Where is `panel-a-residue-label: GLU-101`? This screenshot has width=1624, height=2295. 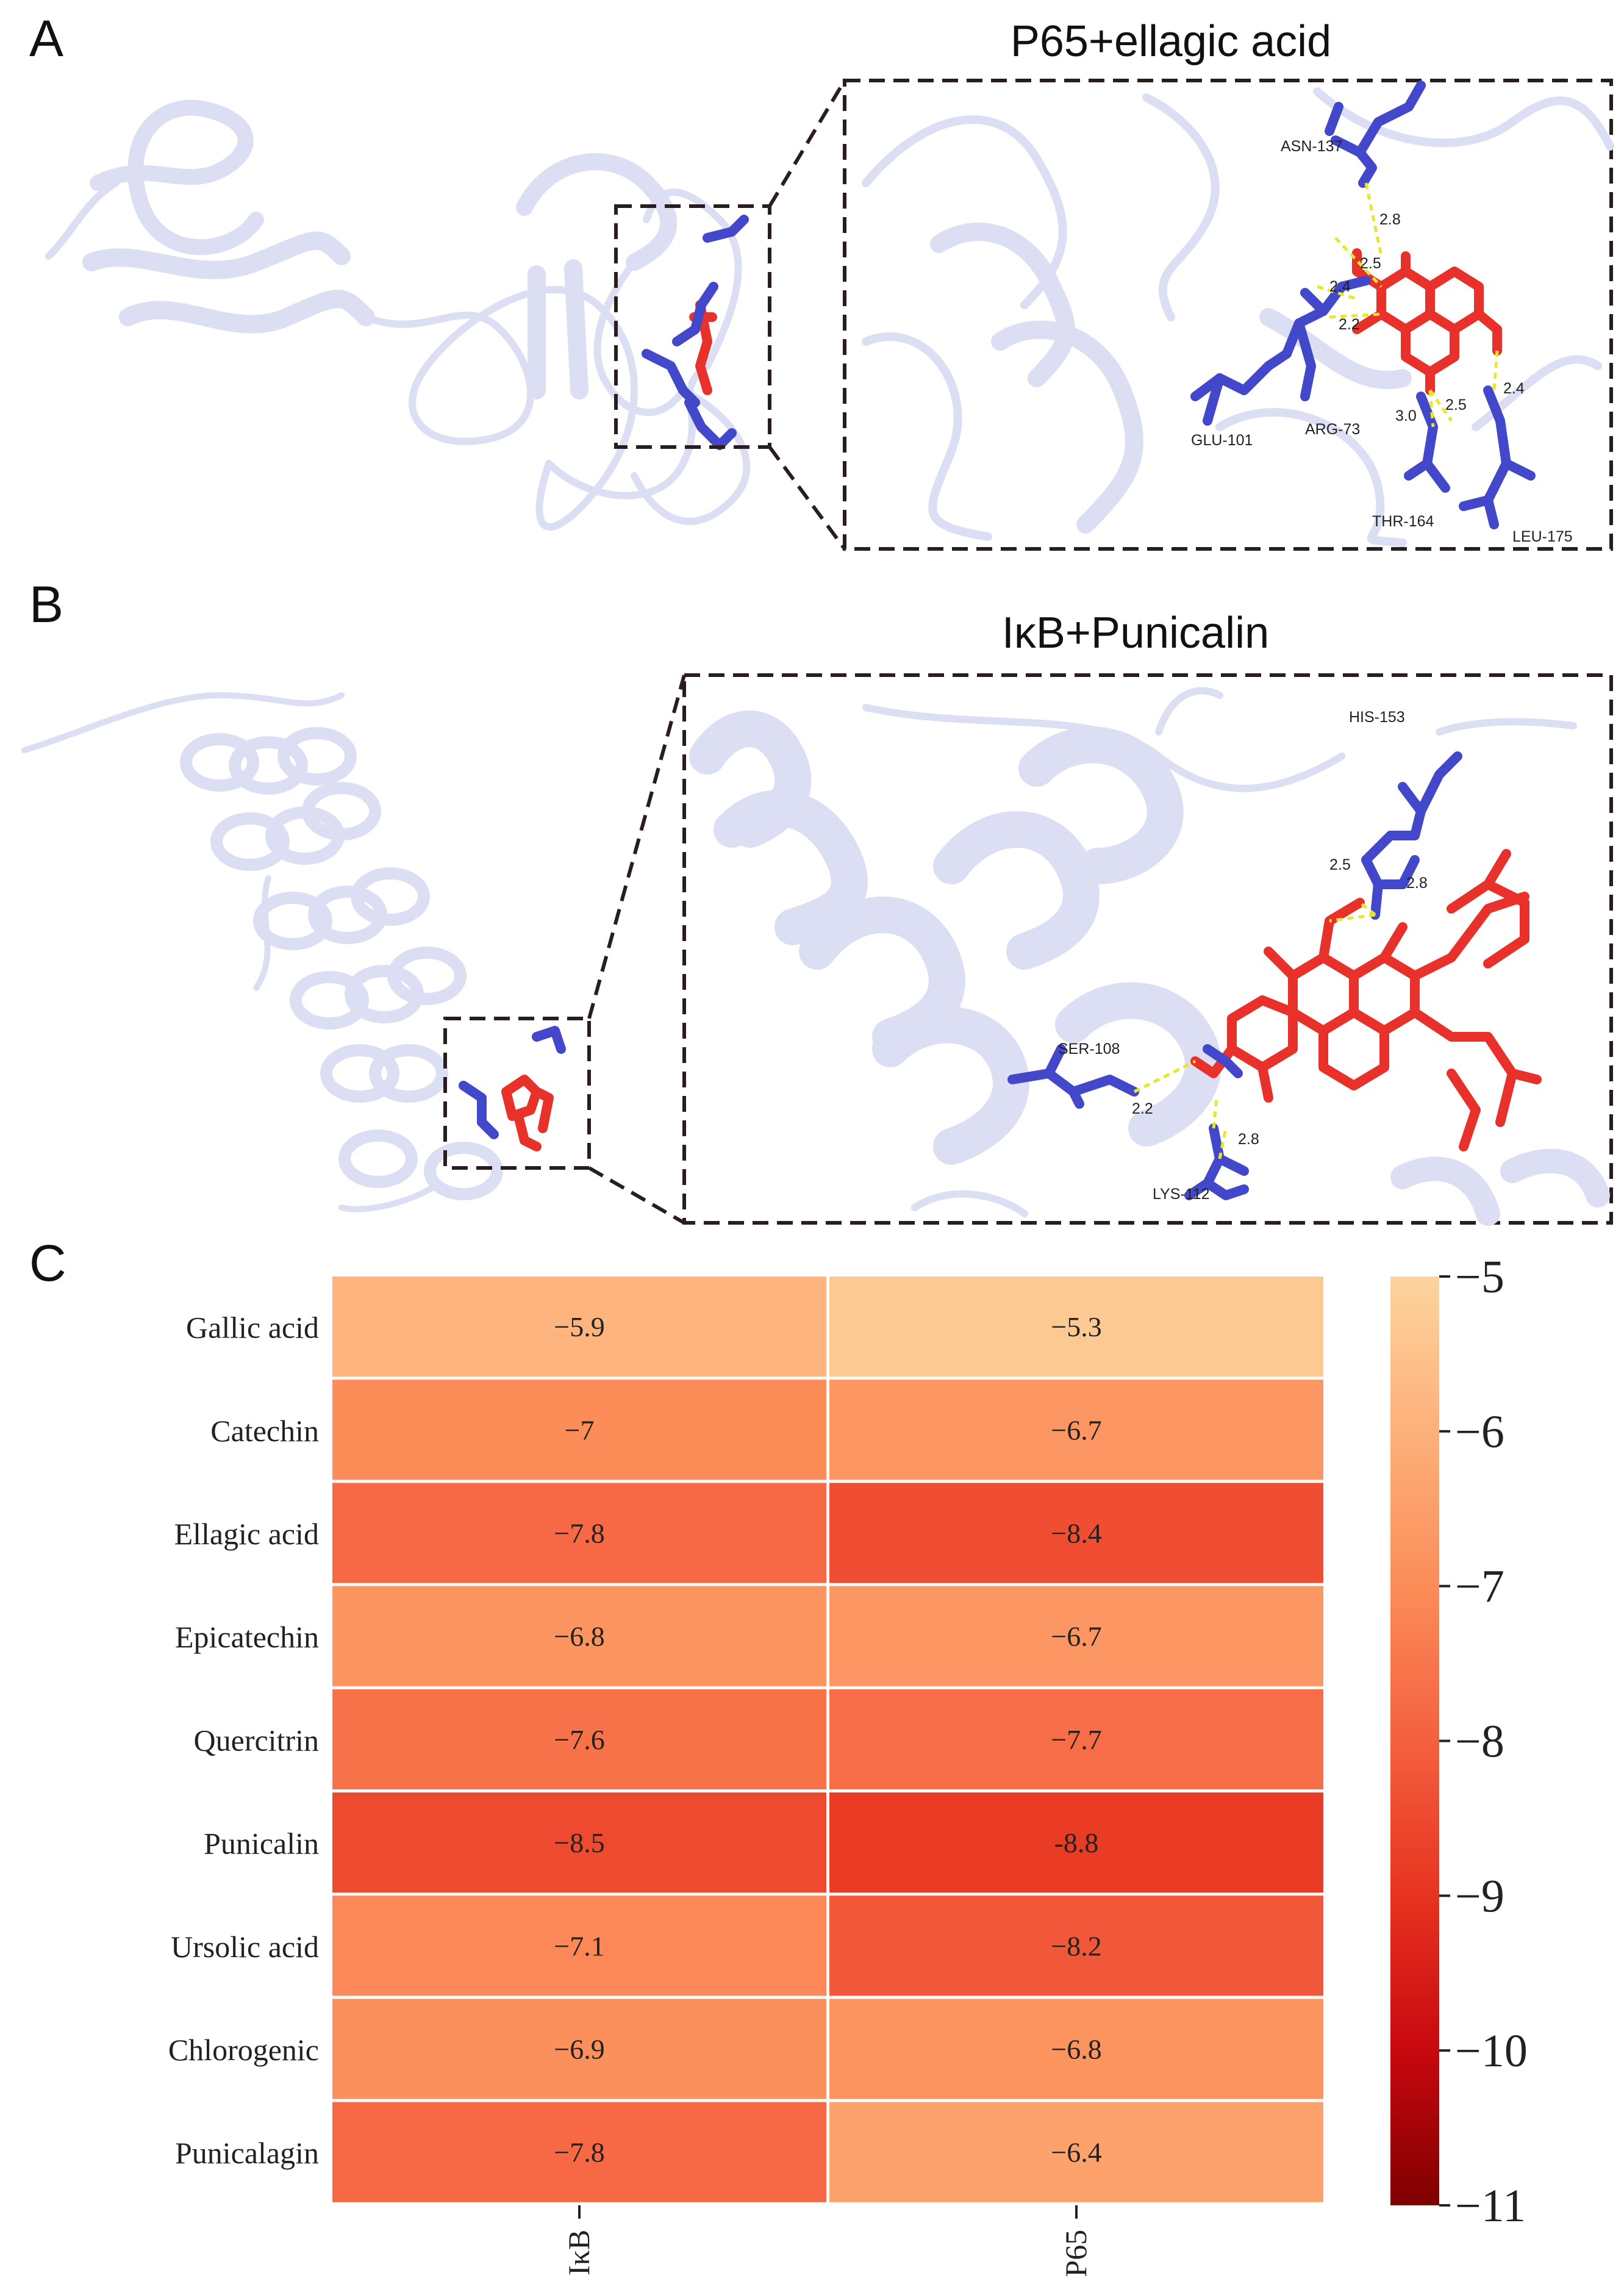
panel-a-residue-label: GLU-101 is located at coordinates (1222, 440).